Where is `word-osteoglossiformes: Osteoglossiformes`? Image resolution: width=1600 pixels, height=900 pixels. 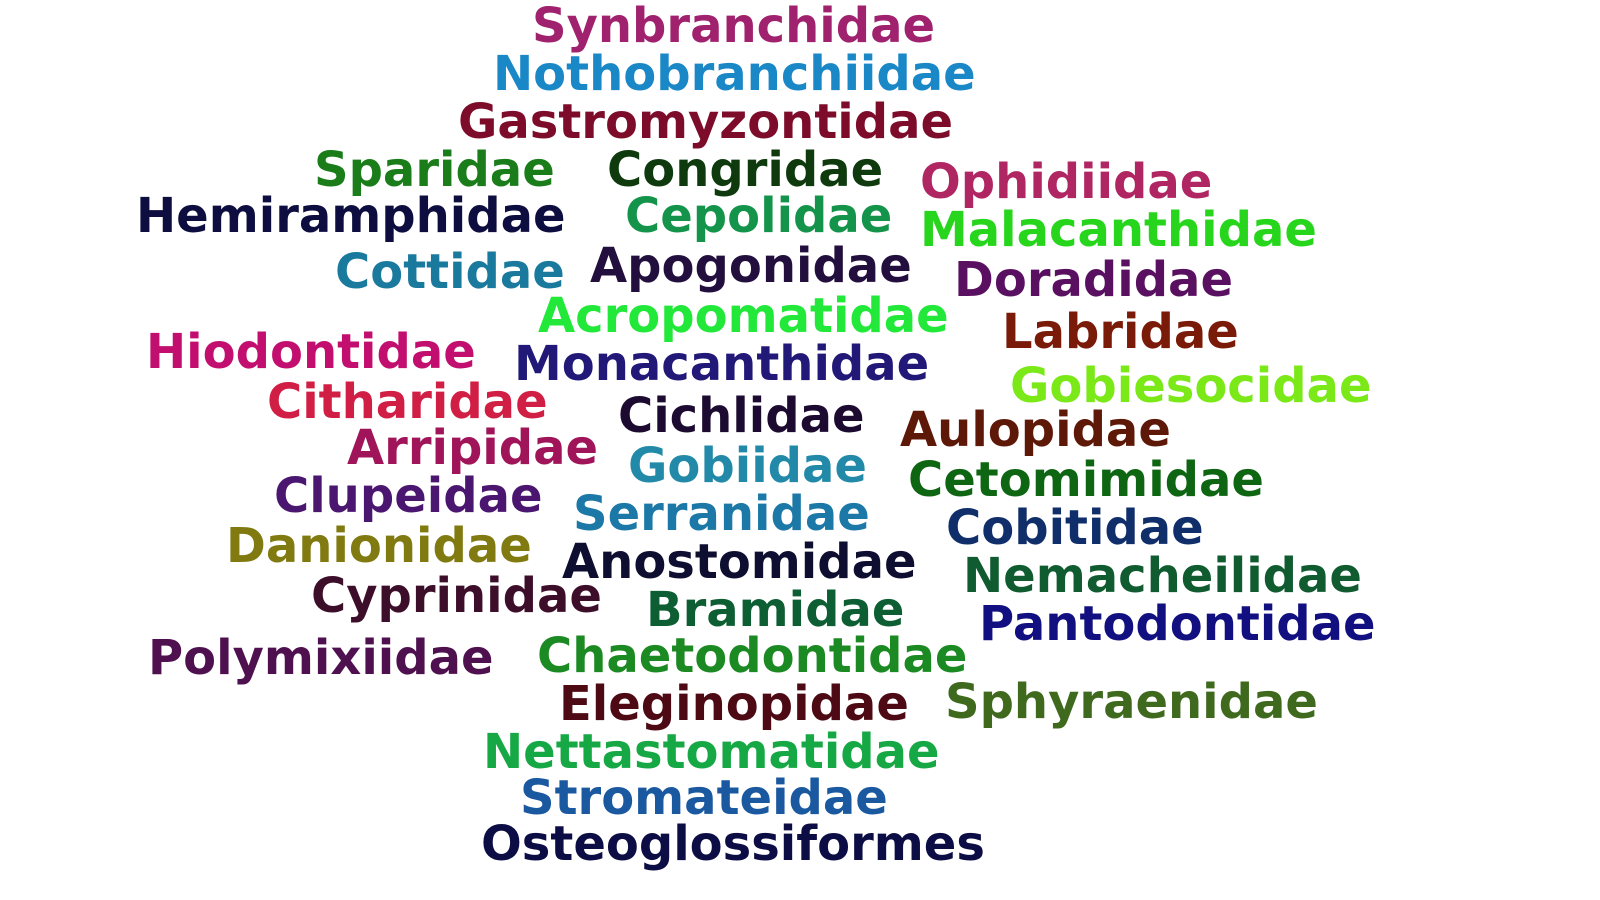
word-osteoglossiformes: Osteoglossiformes is located at coordinates (733, 844).